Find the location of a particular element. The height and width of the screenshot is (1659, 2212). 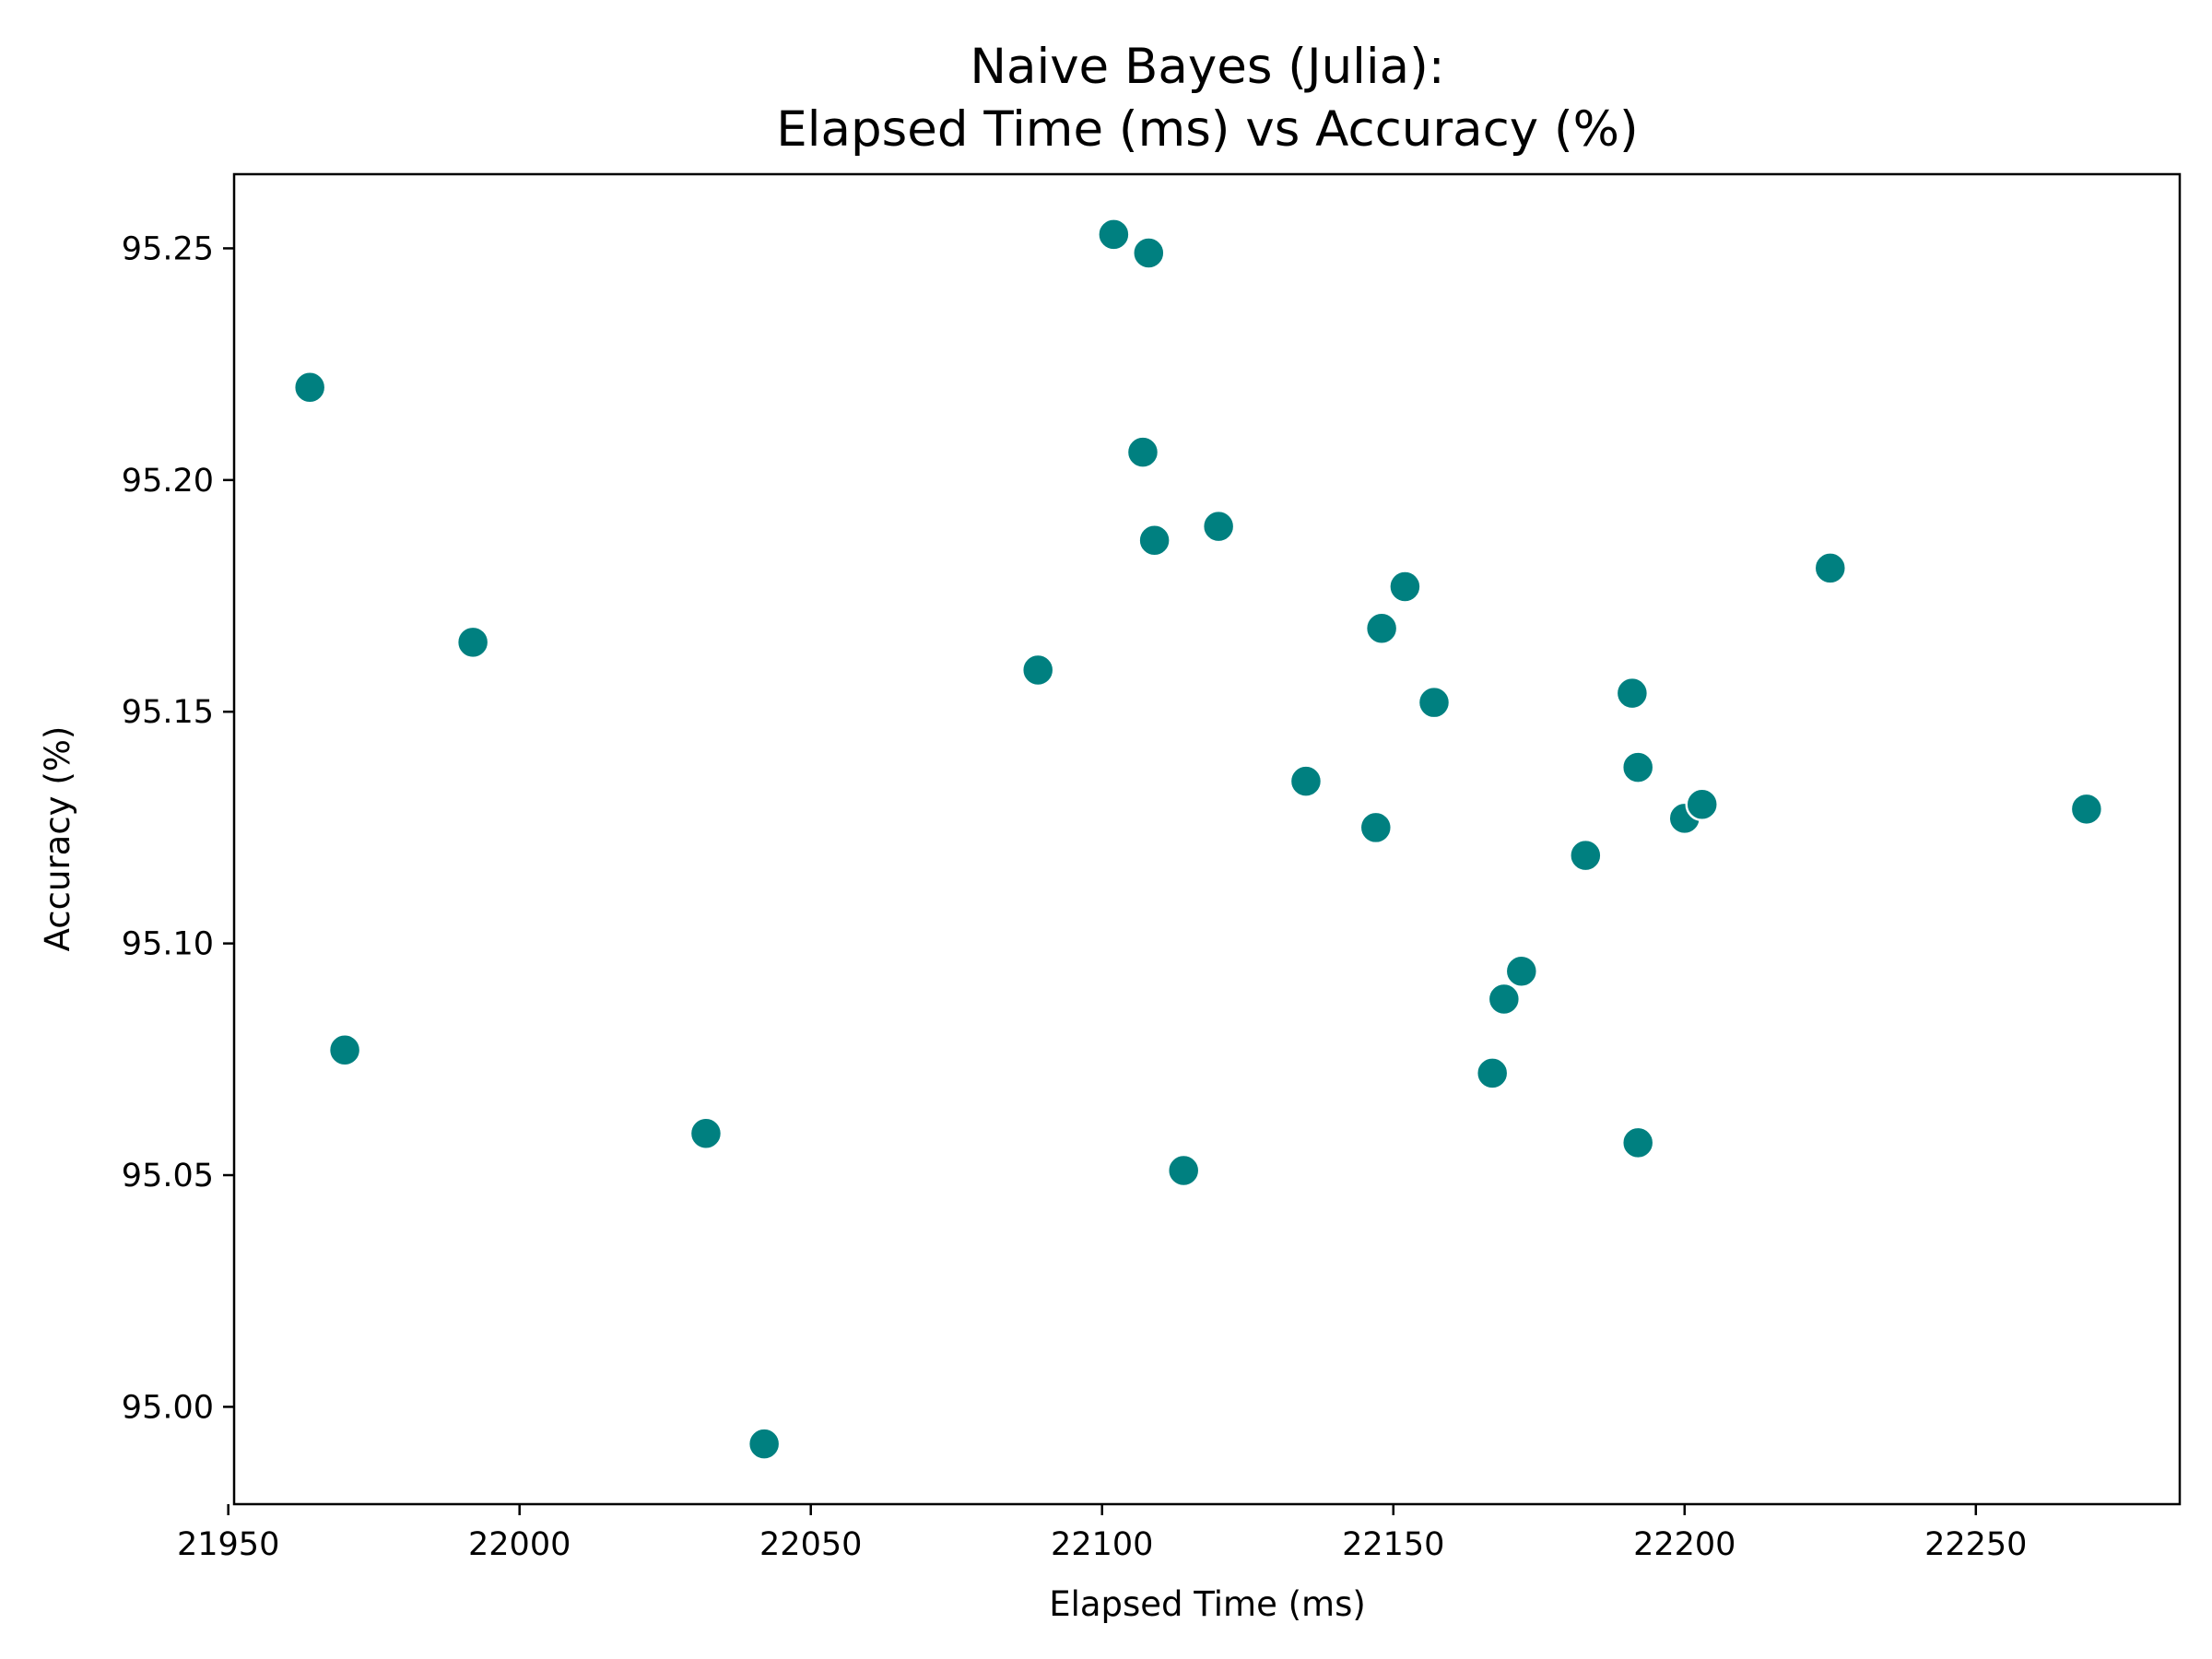

x-tick-label: 22200 is located at coordinates (1684, 1544).